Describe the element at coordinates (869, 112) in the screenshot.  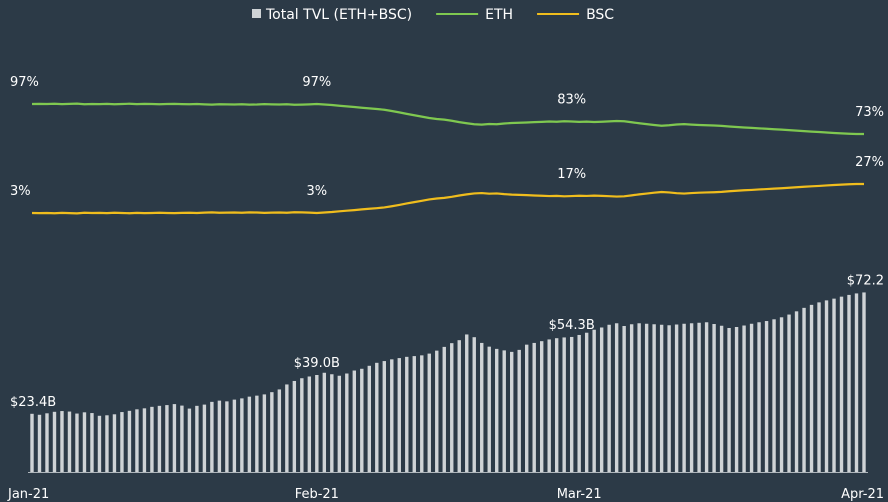
I see `eth-data-label: 73%` at that location.